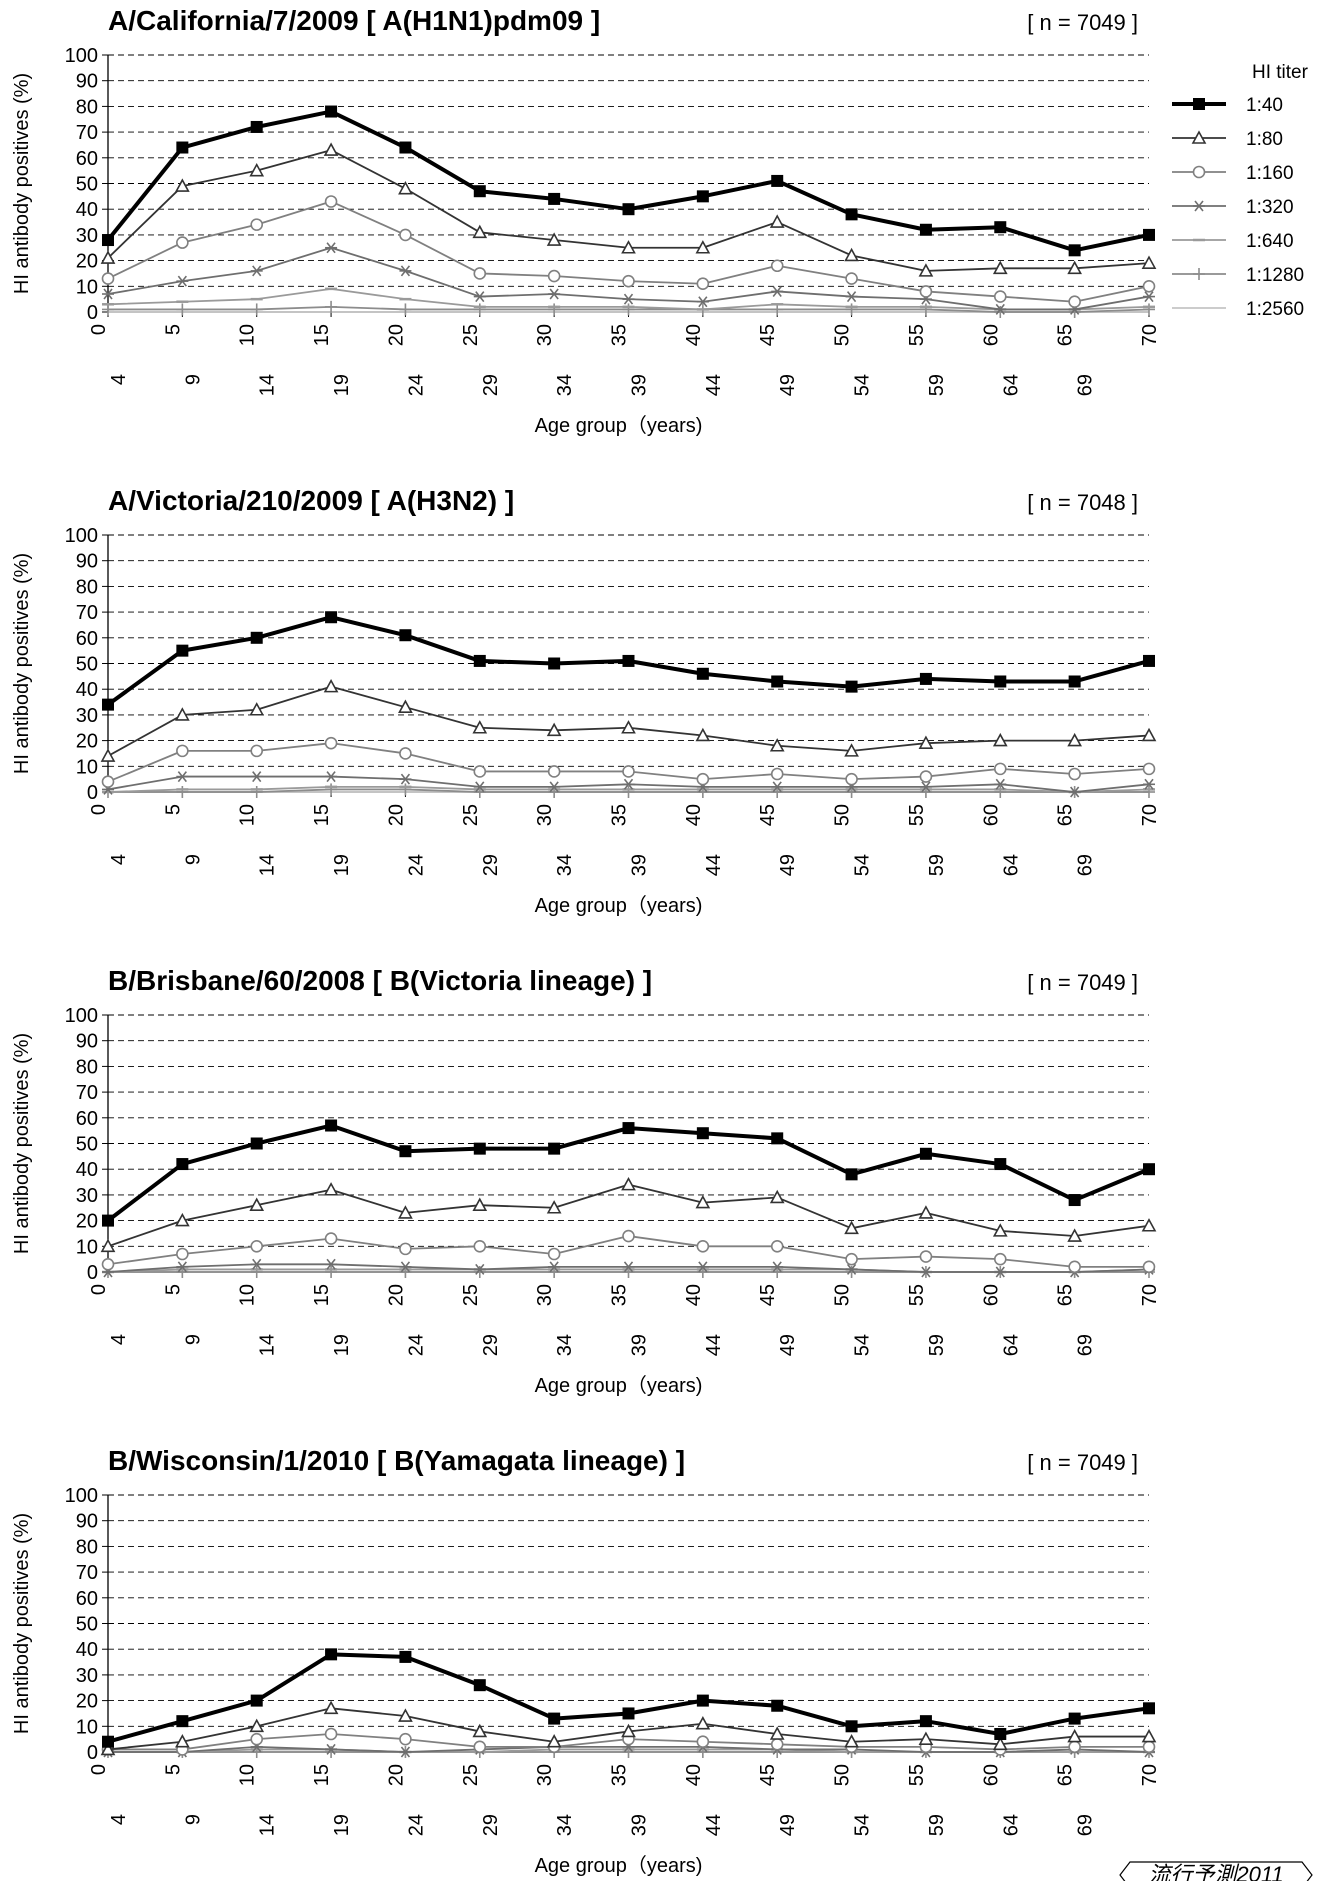  What do you see at coordinates (545, 815) in the screenshot?
I see `x-tick-label-start: 30` at bounding box center [545, 815].